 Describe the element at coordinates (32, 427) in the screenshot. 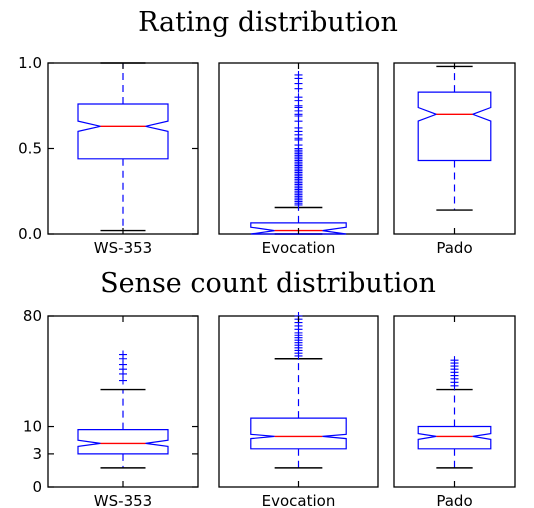

I see `chart1-ytick-label-2: 10` at that location.